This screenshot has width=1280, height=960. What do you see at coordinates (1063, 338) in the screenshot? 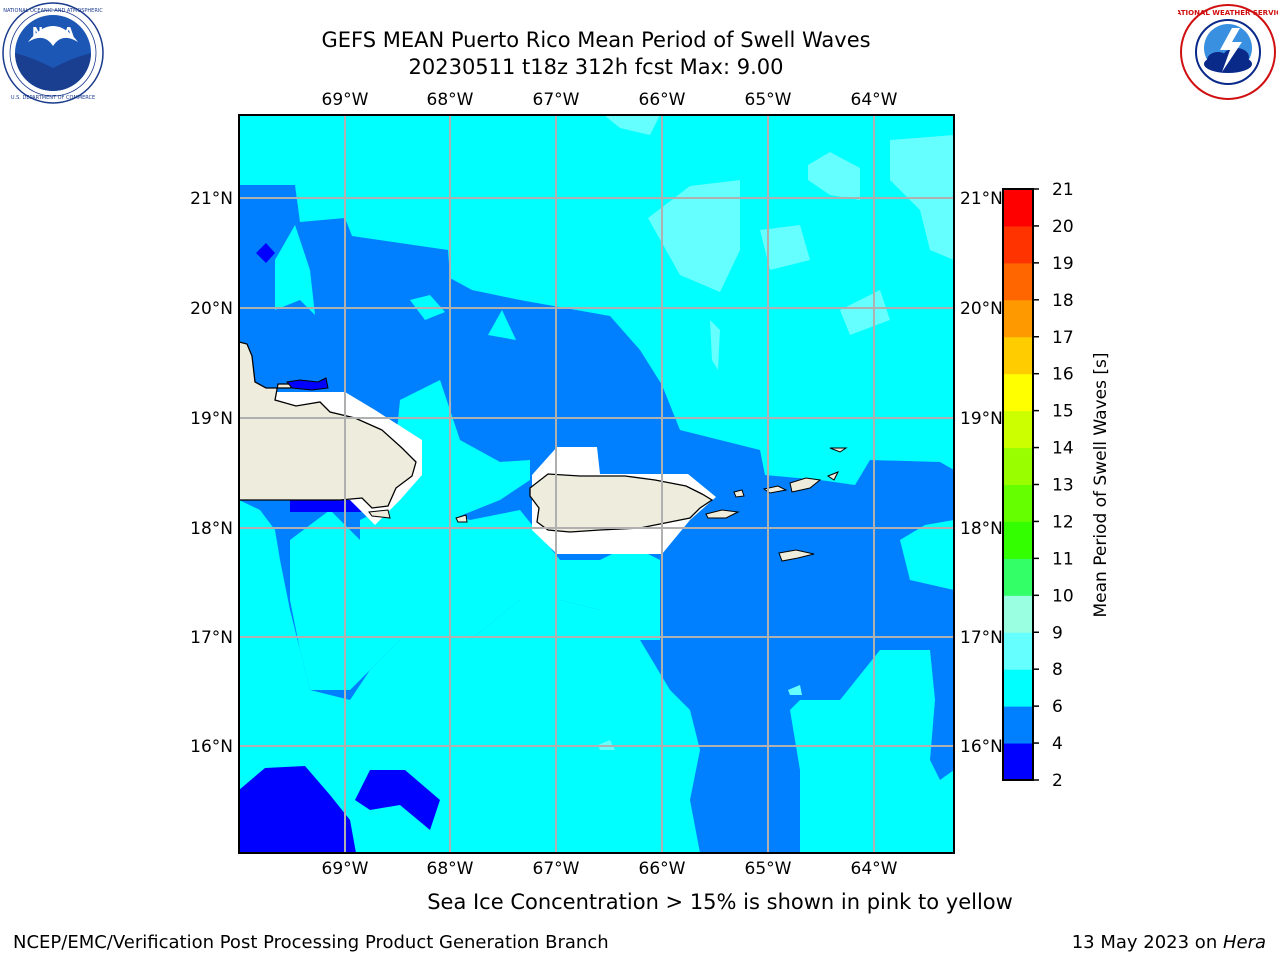
I see `colorbar-tick-label: 17` at bounding box center [1063, 338].